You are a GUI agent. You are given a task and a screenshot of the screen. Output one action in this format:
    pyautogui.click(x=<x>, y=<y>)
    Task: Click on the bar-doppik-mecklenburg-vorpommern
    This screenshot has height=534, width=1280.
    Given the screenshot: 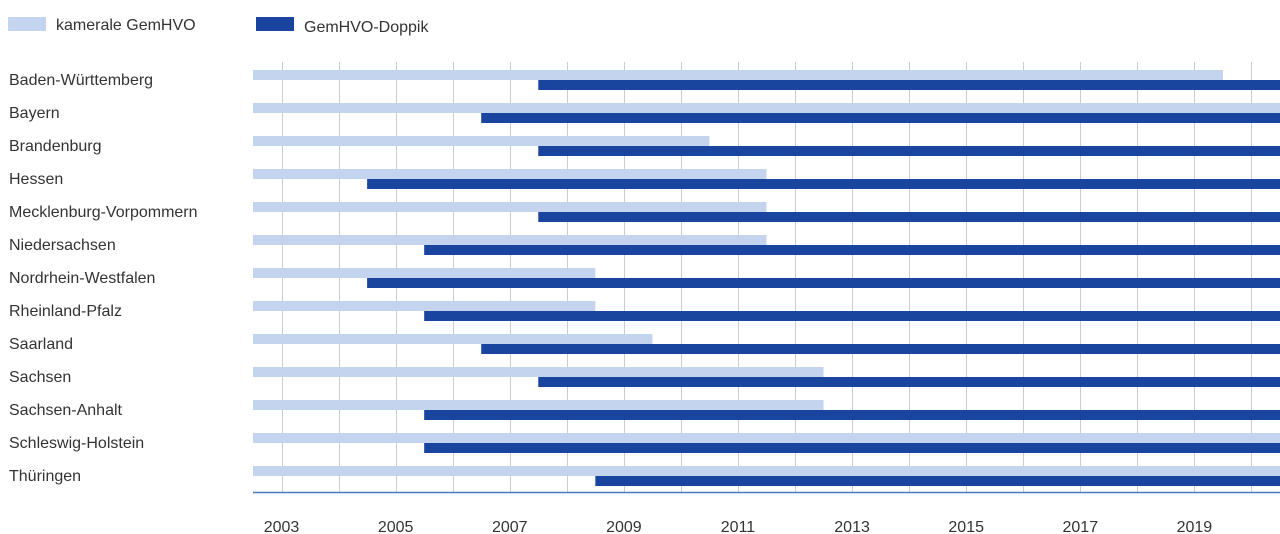 What is the action you would take?
    pyautogui.click(x=909, y=217)
    